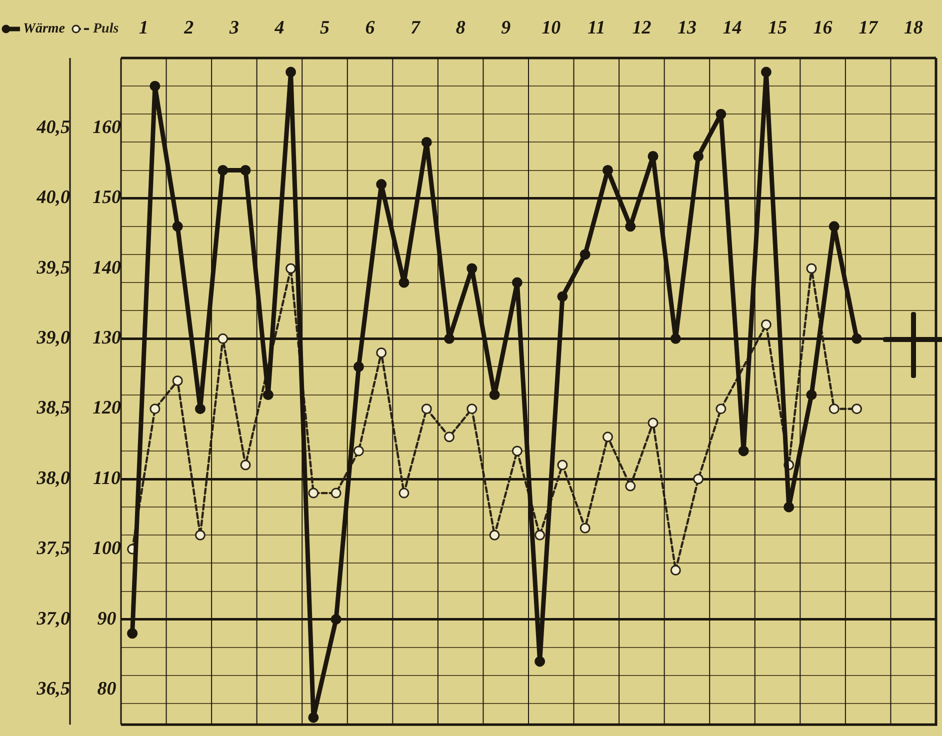 The width and height of the screenshot is (942, 736). Describe the element at coordinates (53, 408) in the screenshot. I see `y-tick-label: 38,5` at that location.